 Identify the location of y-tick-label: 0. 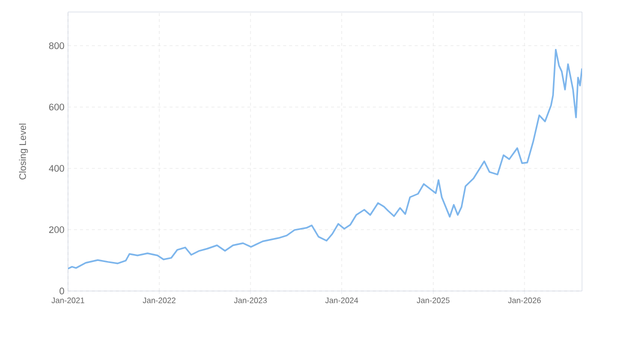
(62, 291).